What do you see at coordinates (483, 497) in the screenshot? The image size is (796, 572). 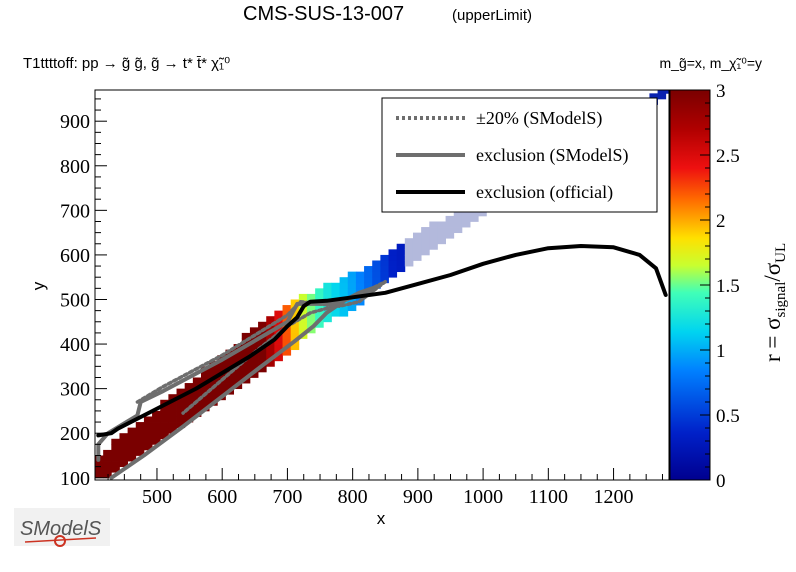 I see `x-tick-label: 1000` at bounding box center [483, 497].